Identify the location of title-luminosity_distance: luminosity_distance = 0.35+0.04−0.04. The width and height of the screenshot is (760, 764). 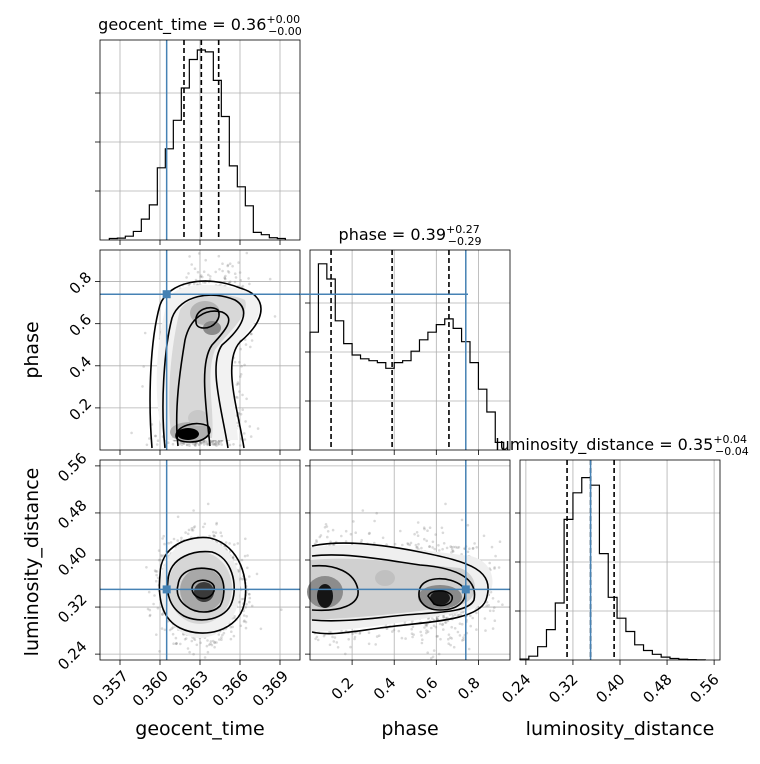
(622, 445).